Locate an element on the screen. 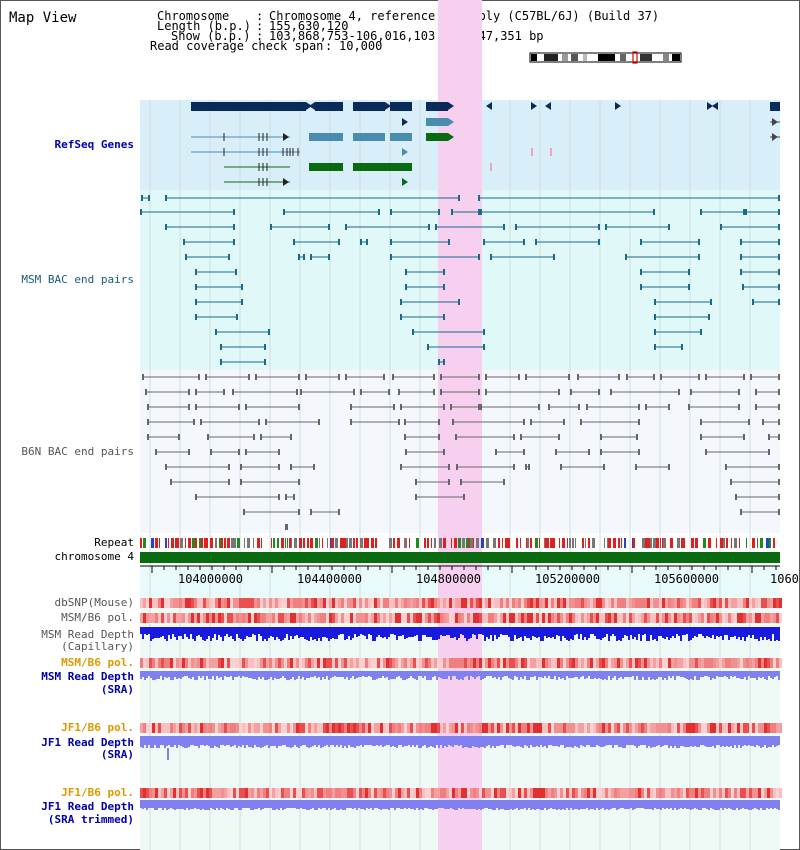 This screenshot has width=800, height=850. label-msm-bac: MSM BAC end pairs is located at coordinates (77, 279).